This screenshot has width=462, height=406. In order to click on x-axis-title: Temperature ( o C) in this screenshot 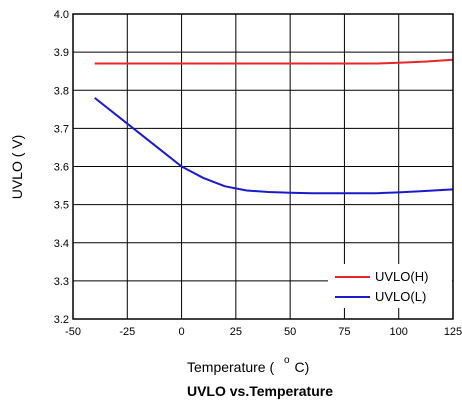, I will do `click(248, 362)`.